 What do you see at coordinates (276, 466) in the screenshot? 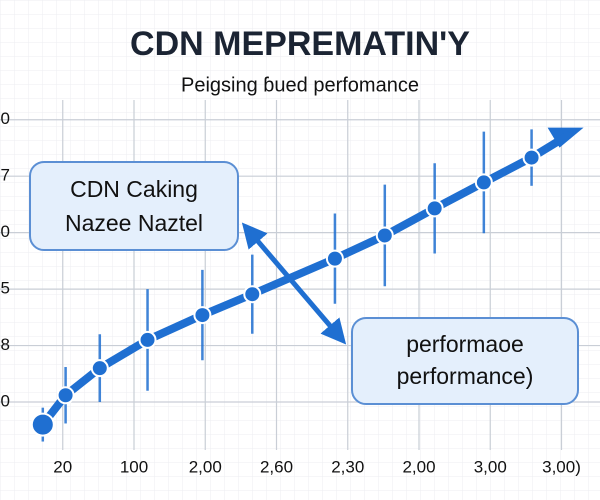
I see `x-tick-label: 2,60` at bounding box center [276, 466].